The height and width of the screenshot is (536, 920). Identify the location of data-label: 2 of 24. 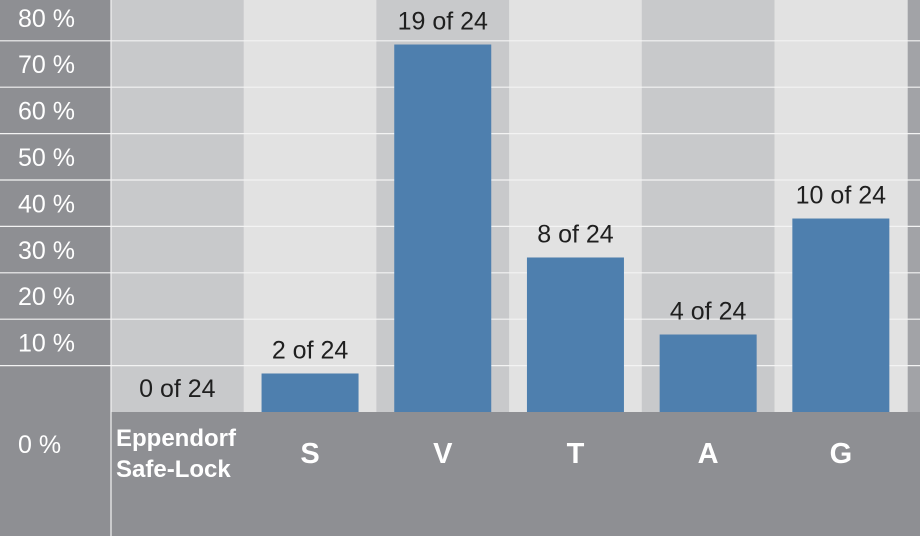
(310, 350).